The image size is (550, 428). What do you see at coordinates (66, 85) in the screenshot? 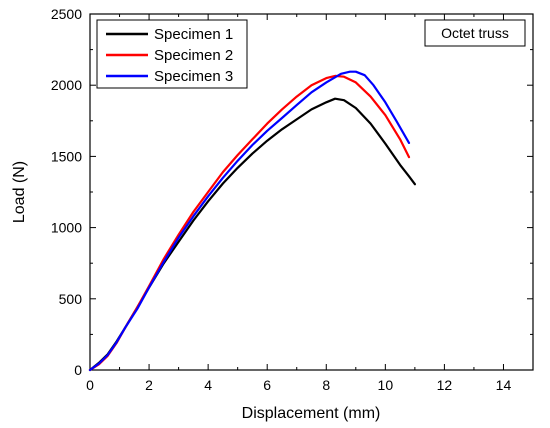
I see `y-tick-label: 2000` at bounding box center [66, 85].